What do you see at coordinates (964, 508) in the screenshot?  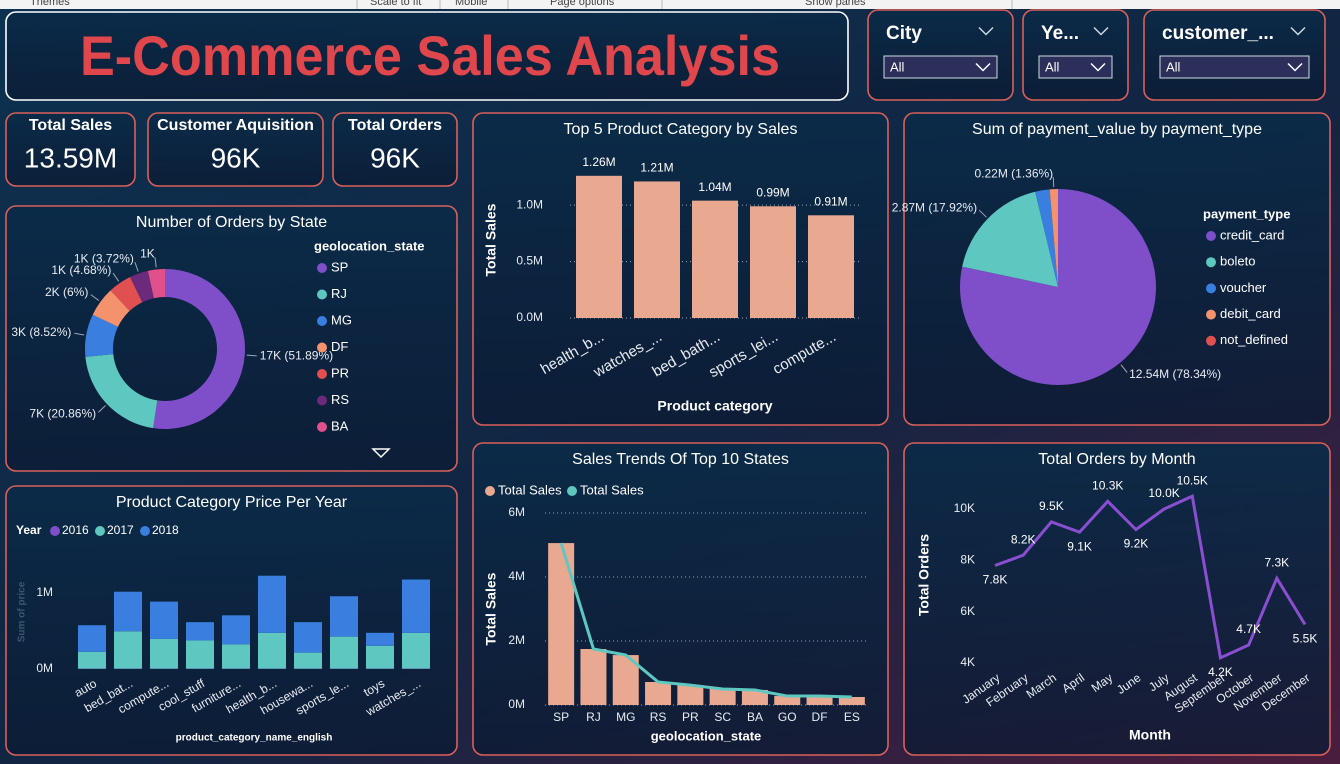 I see `y-tick-label: 10K` at bounding box center [964, 508].